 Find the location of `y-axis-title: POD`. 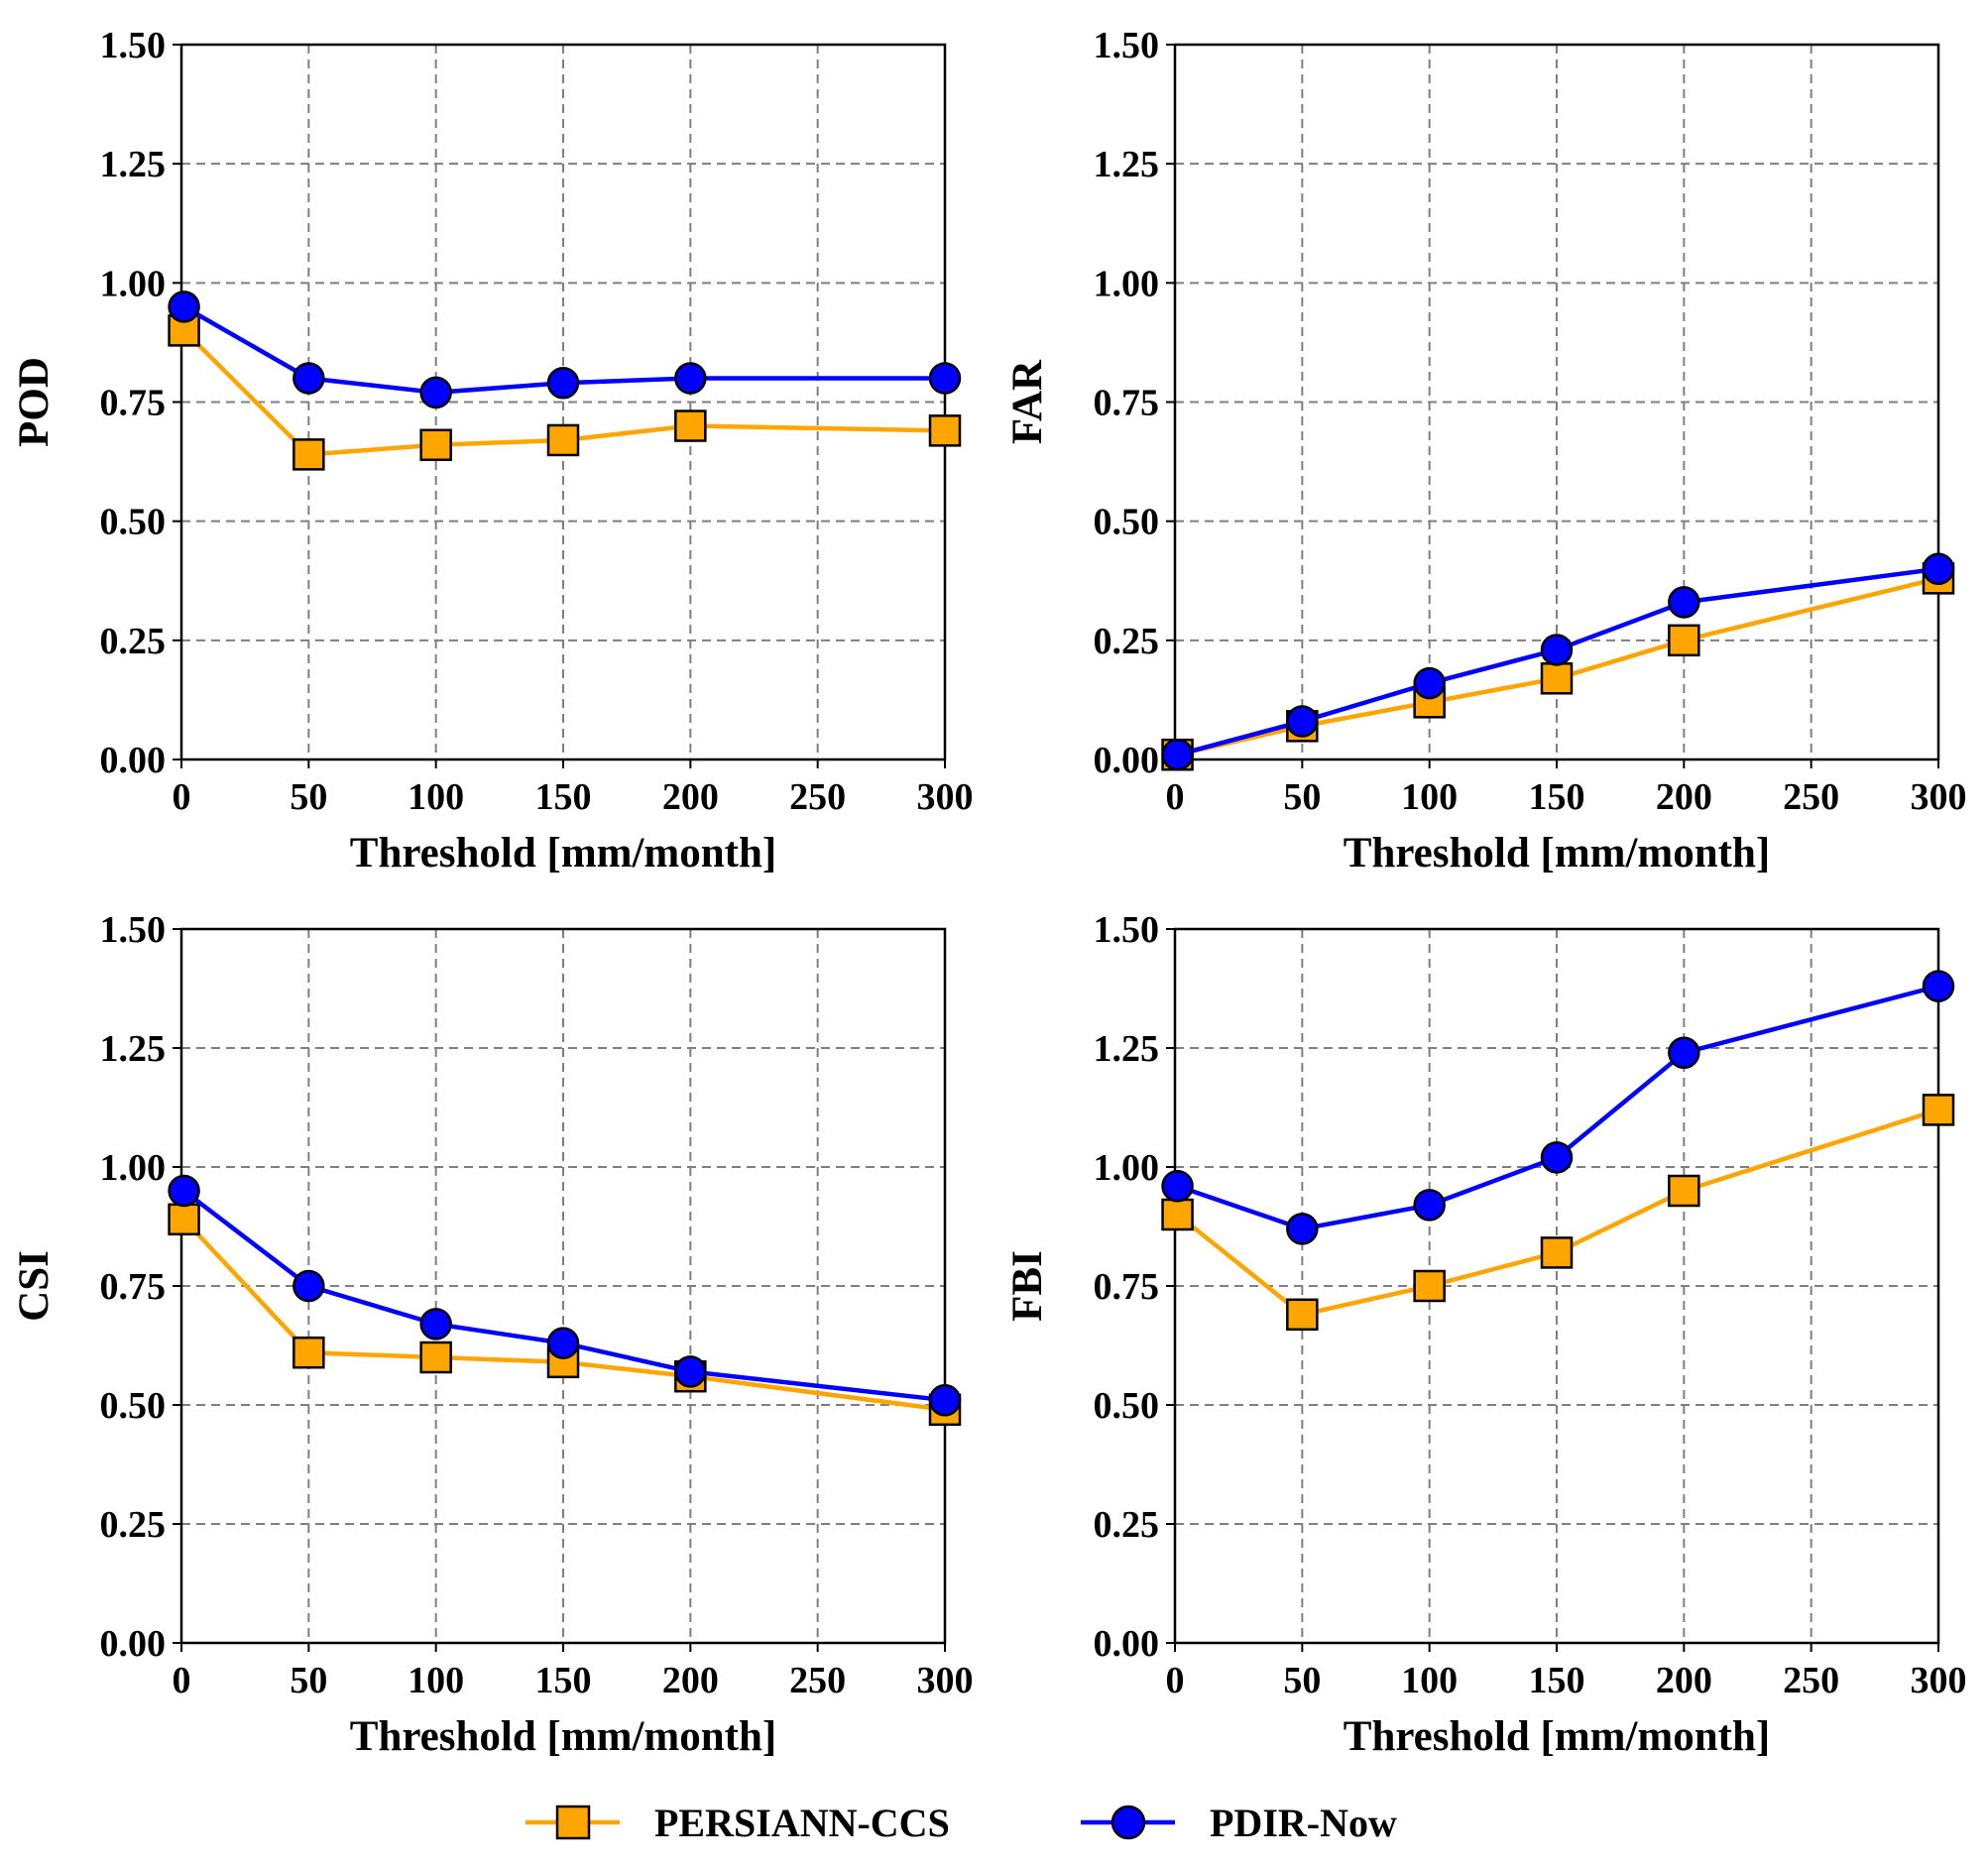

y-axis-title: POD is located at coordinates (34, 402).